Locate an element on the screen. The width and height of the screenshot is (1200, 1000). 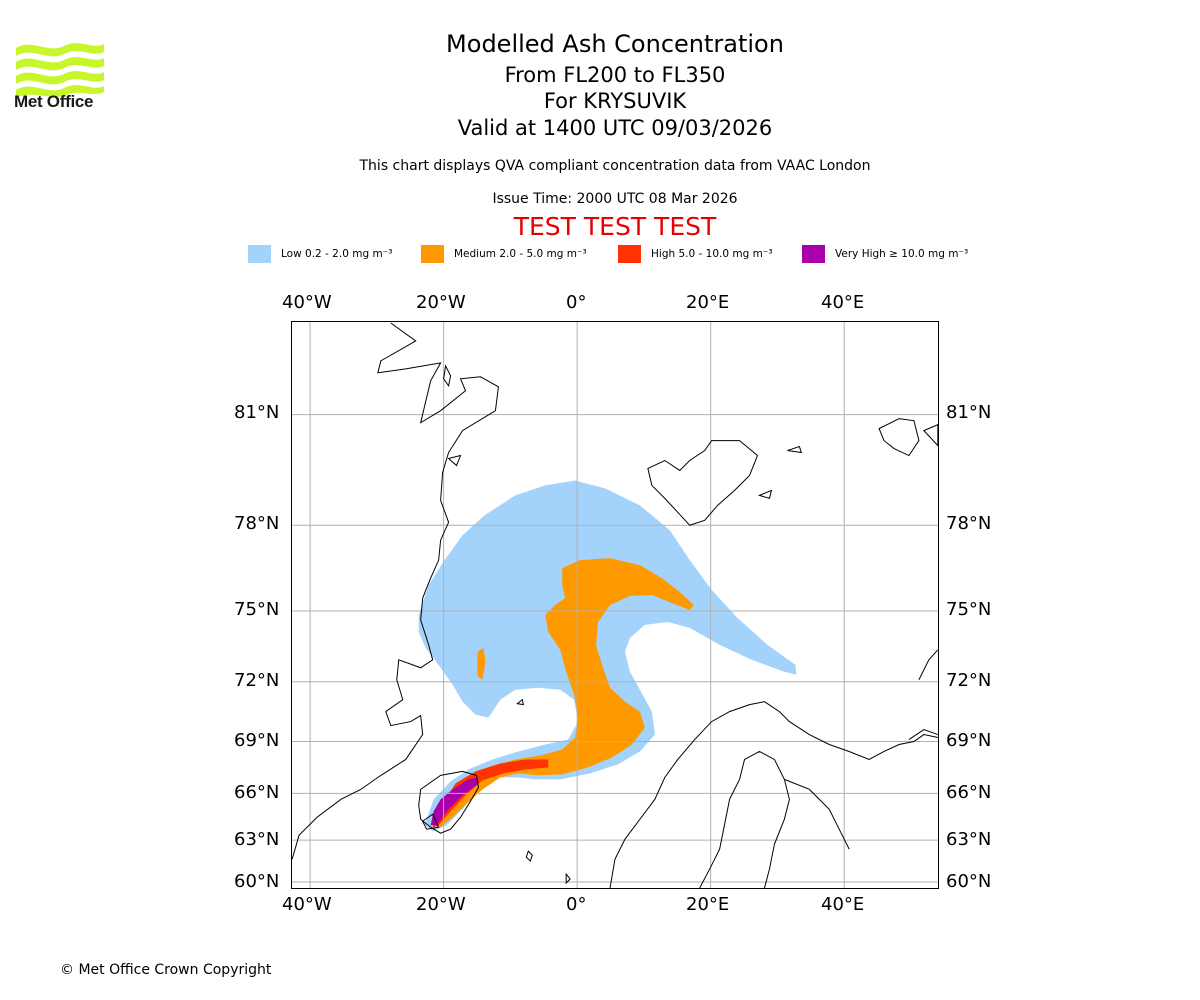
lat-tick-left-72n: 72°N is located at coordinates (257, 680).